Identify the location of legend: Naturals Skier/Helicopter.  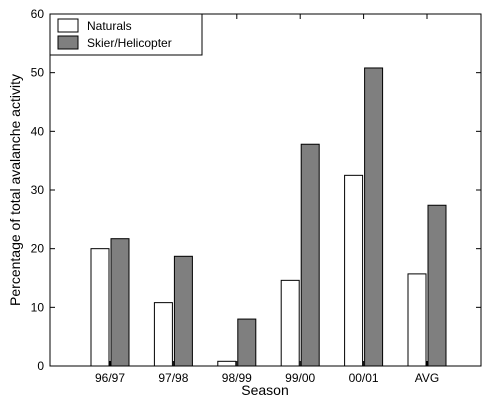
(126, 34).